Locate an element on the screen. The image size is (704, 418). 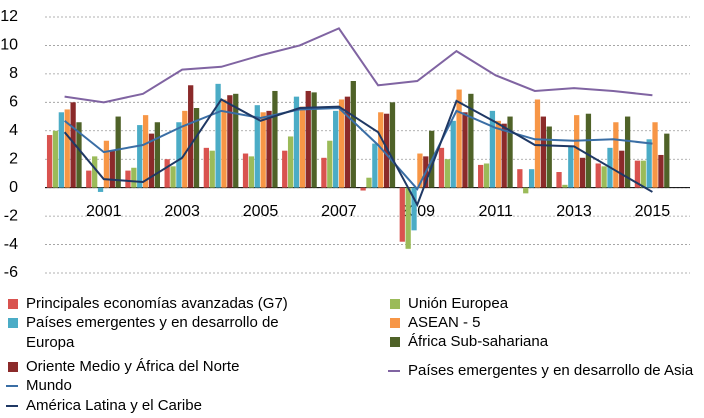
legend-label: Oriente Medio y África del Norte is located at coordinates (133, 366).